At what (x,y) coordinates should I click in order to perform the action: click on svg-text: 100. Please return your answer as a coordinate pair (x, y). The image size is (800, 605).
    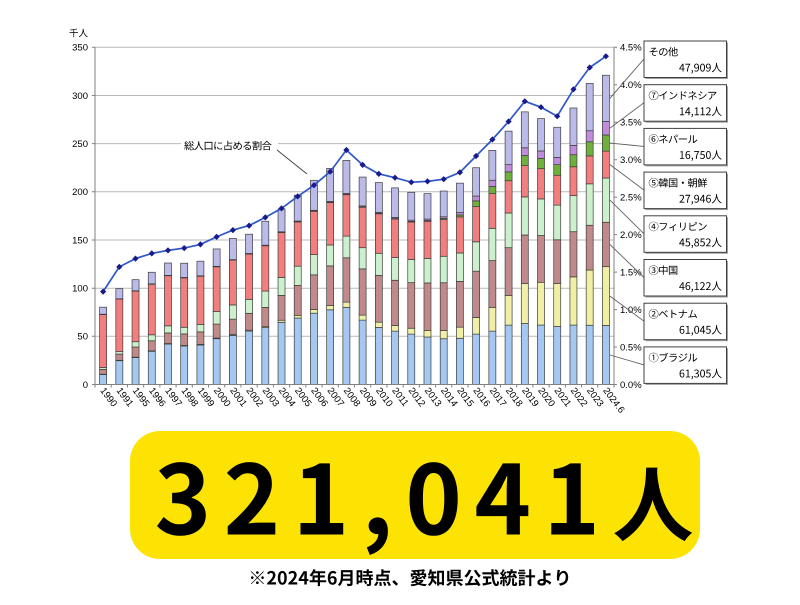
    Looking at the image, I should click on (80, 289).